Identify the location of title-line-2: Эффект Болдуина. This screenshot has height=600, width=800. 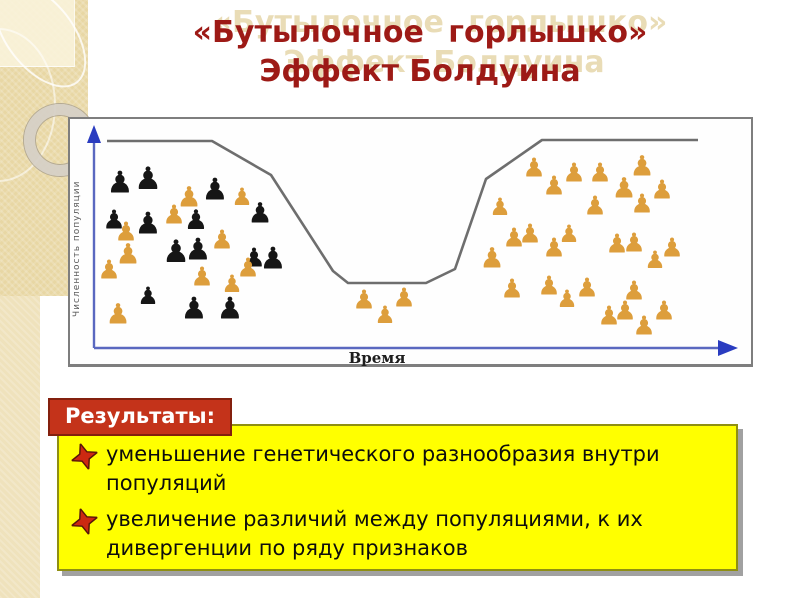
(420, 71).